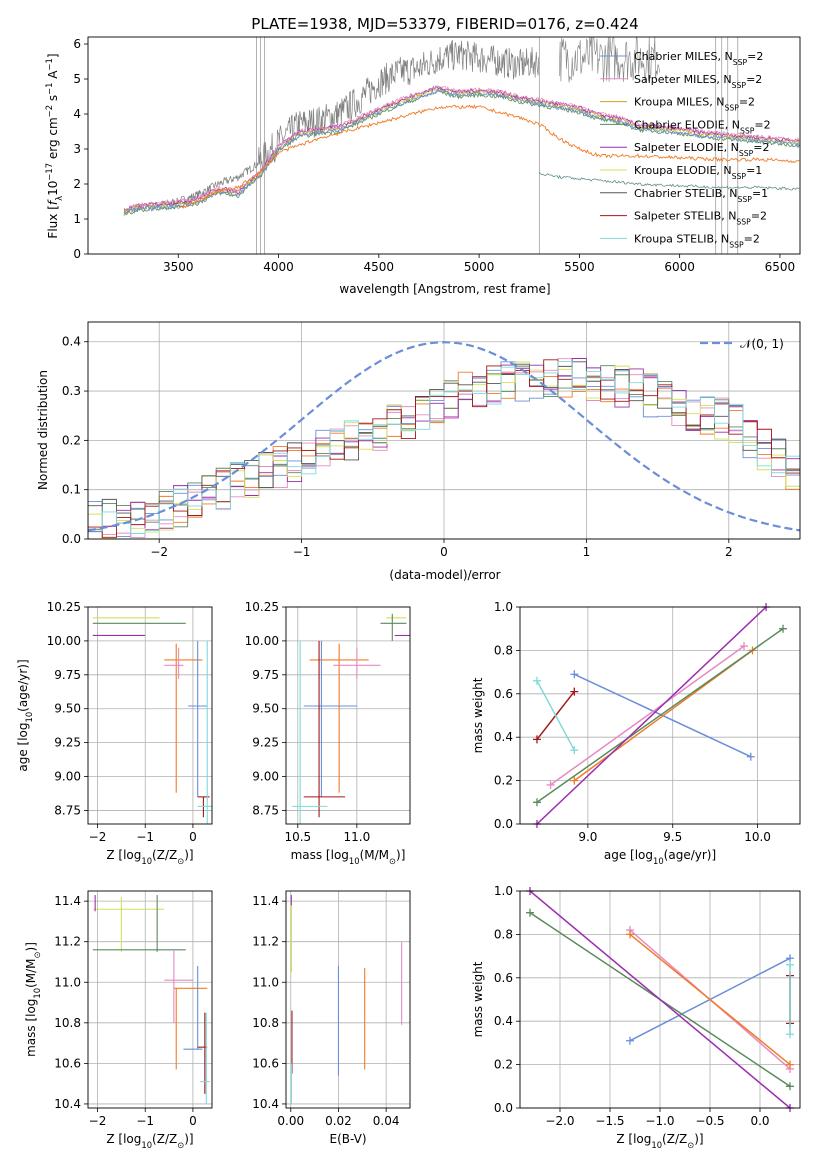 This screenshot has width=819, height=1170. Describe the element at coordinates (503, 694) in the screenshot. I see `y-tick-label: 0.6` at that location.